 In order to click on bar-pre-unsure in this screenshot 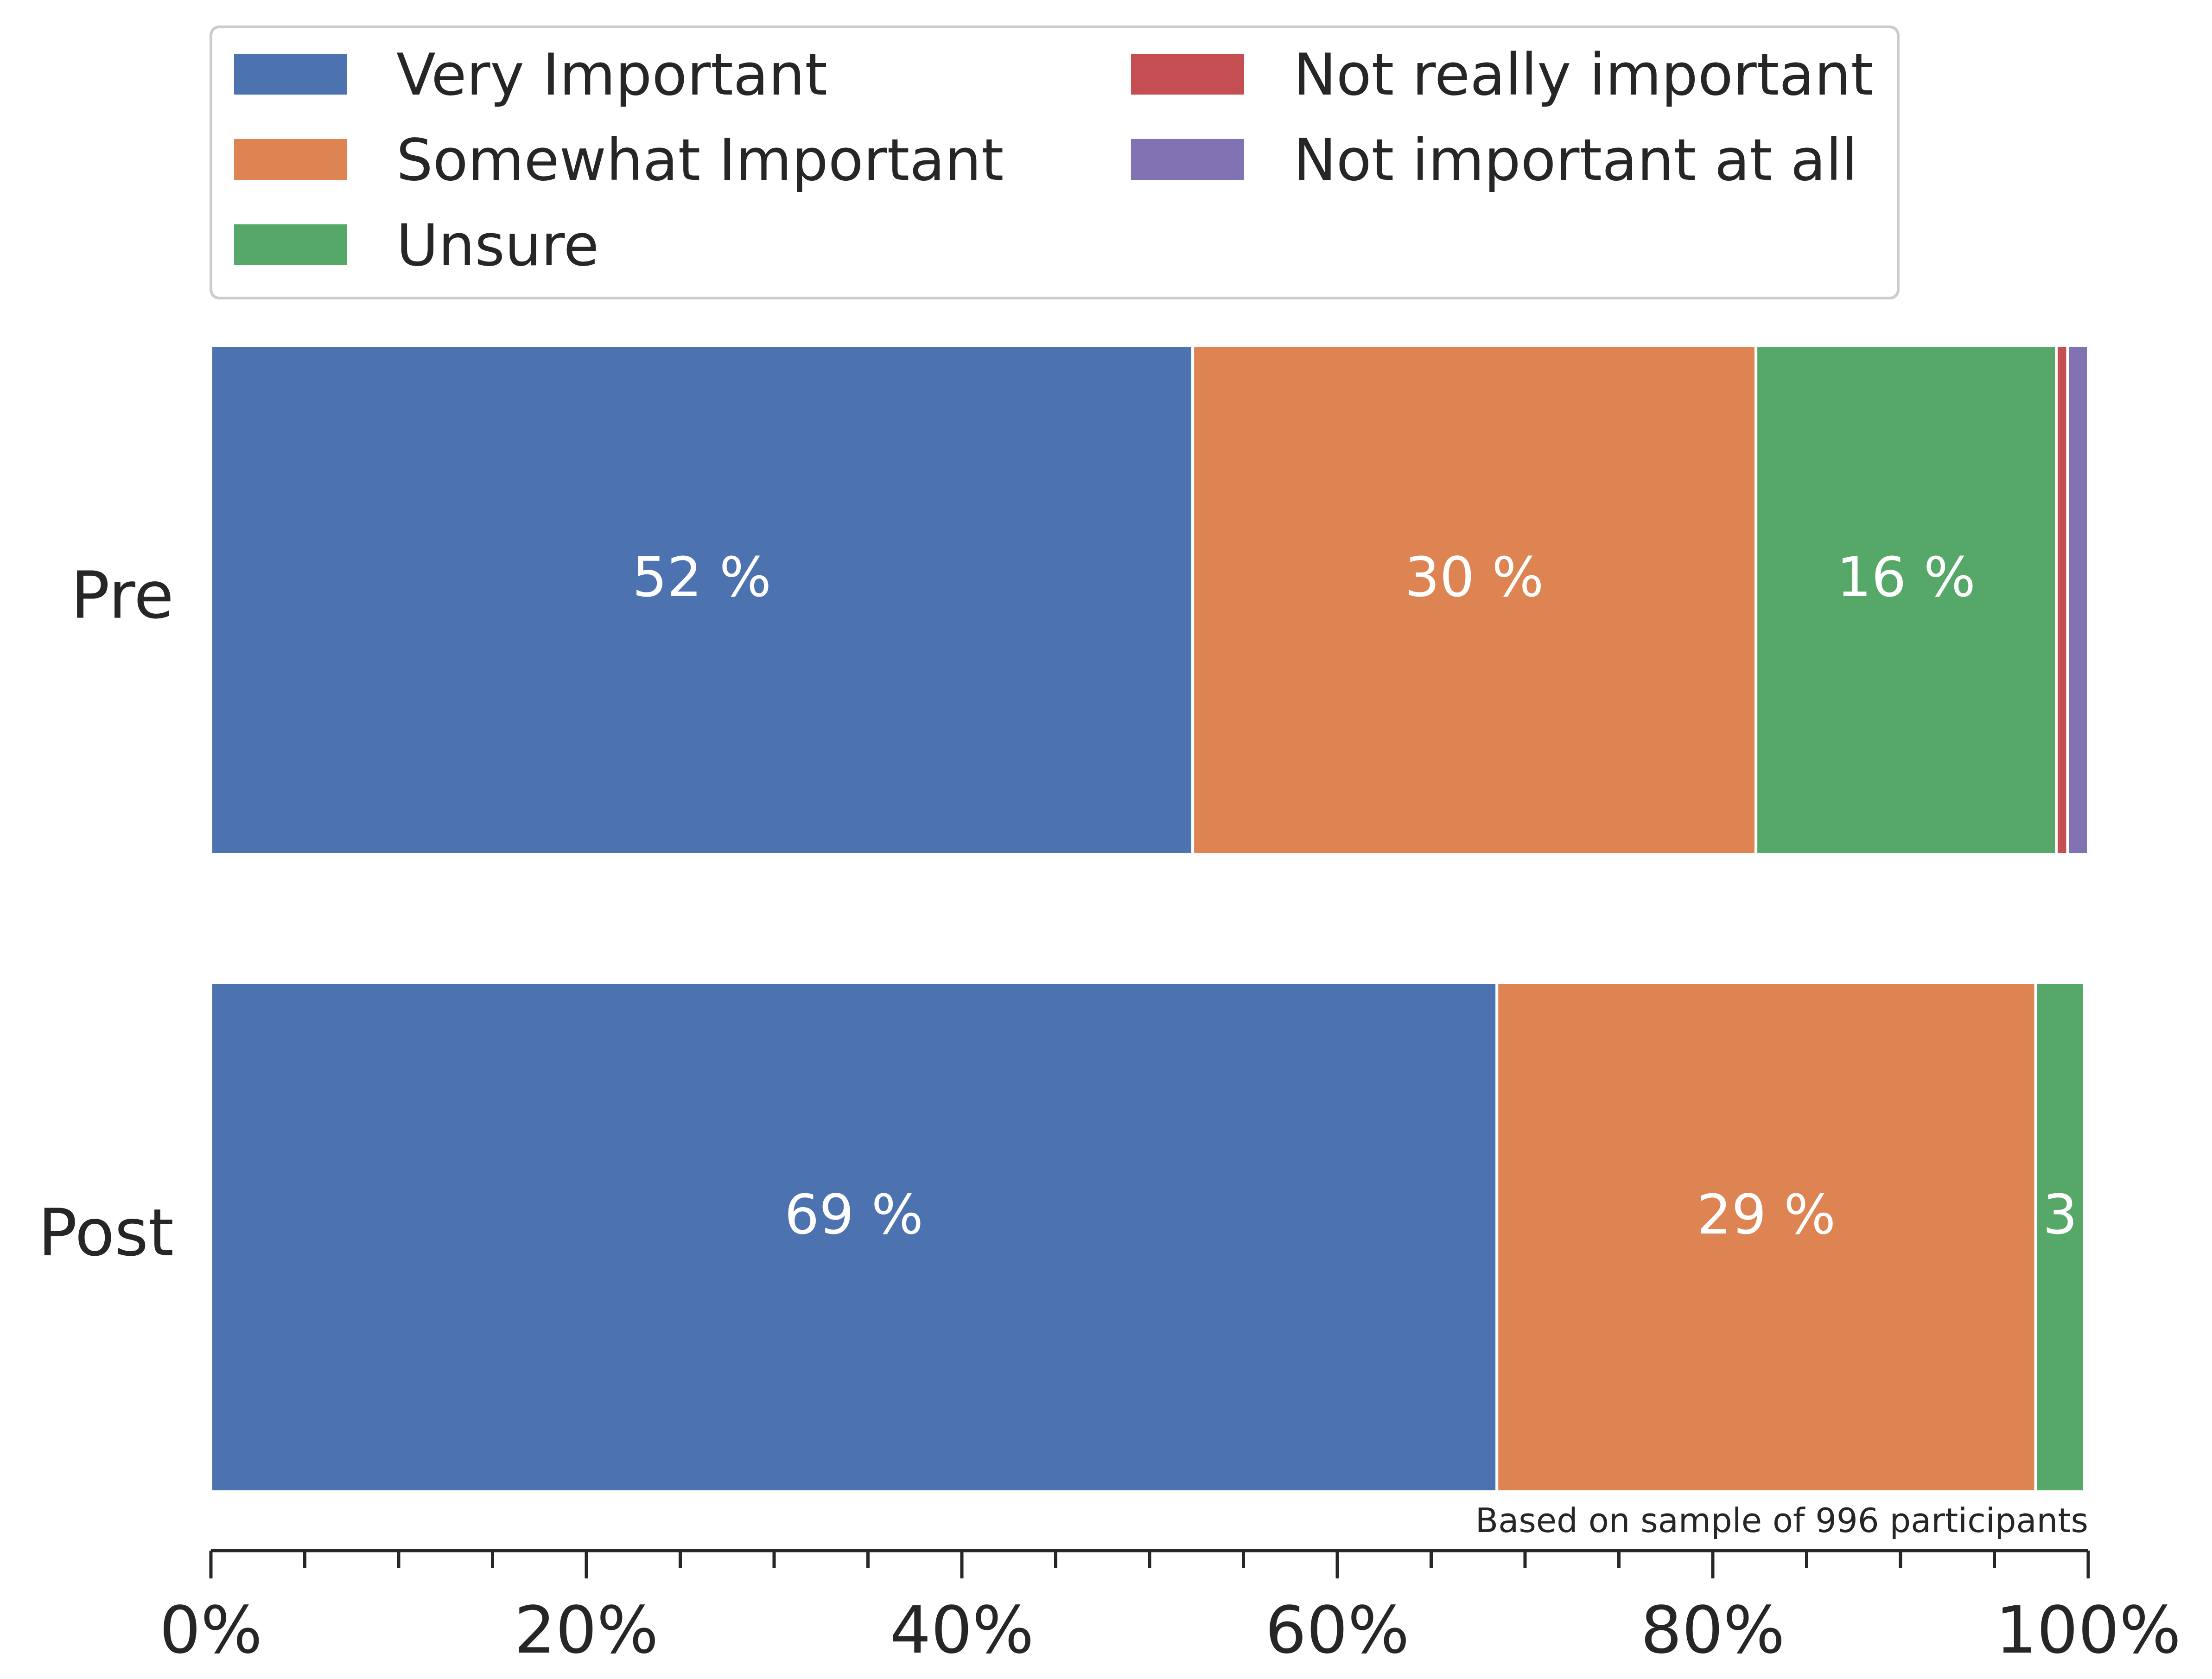, I will do `click(1906, 600)`.